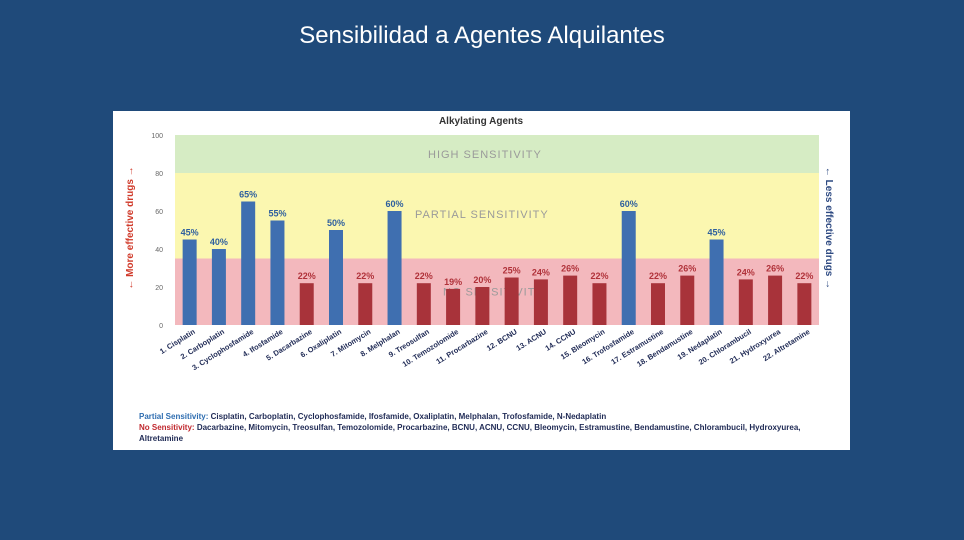  I want to click on right-axis-label: ← Less effective drugs →, so click(828, 228).